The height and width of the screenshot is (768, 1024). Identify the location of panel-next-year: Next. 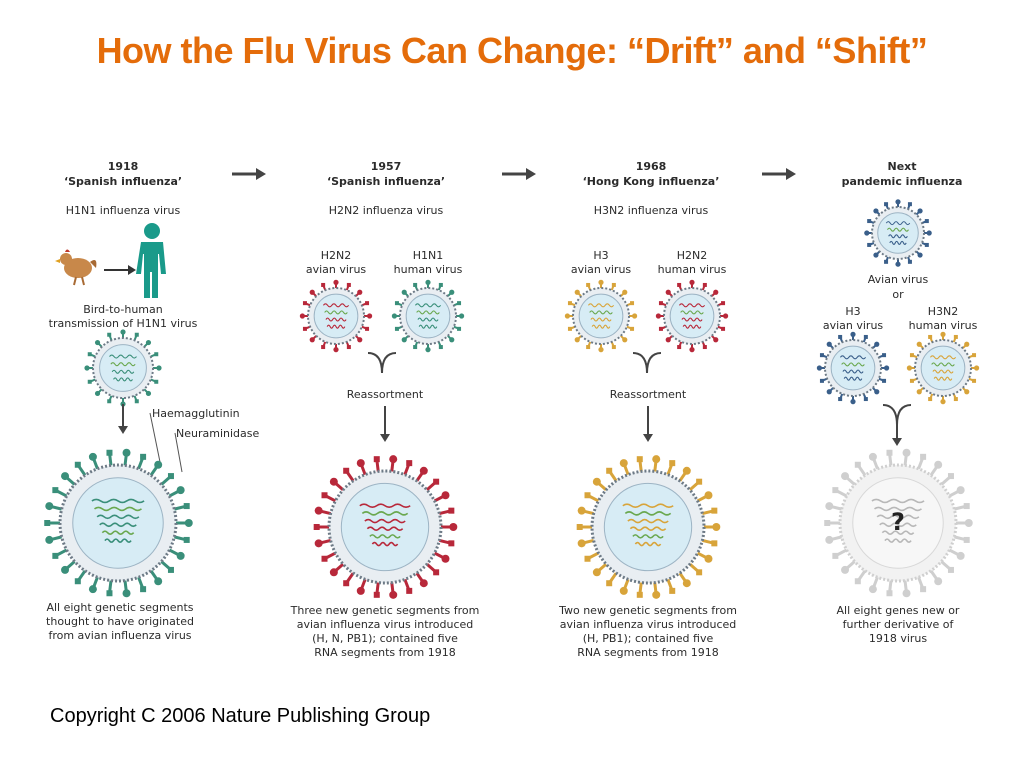
(901, 166).